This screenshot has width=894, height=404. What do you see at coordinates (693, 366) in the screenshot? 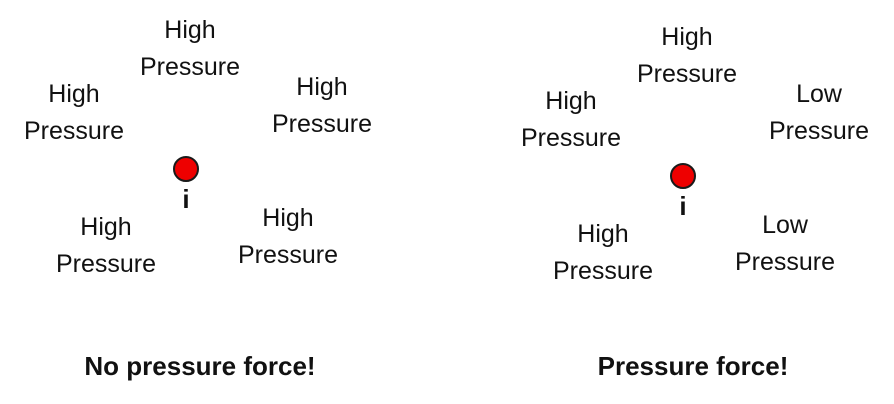
I see `caption: Pressure force!` at bounding box center [693, 366].